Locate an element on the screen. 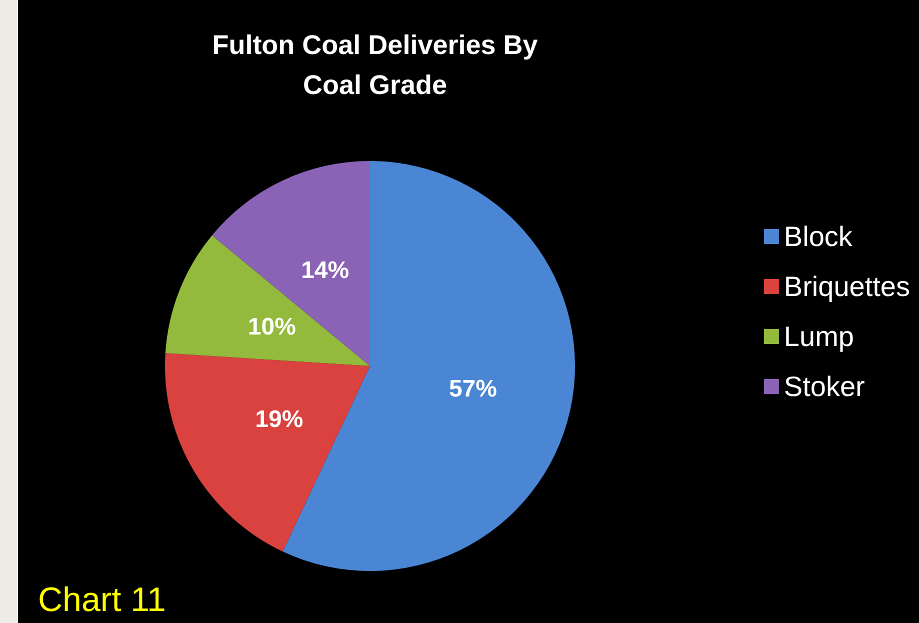  data-label: 57% is located at coordinates (472, 389).